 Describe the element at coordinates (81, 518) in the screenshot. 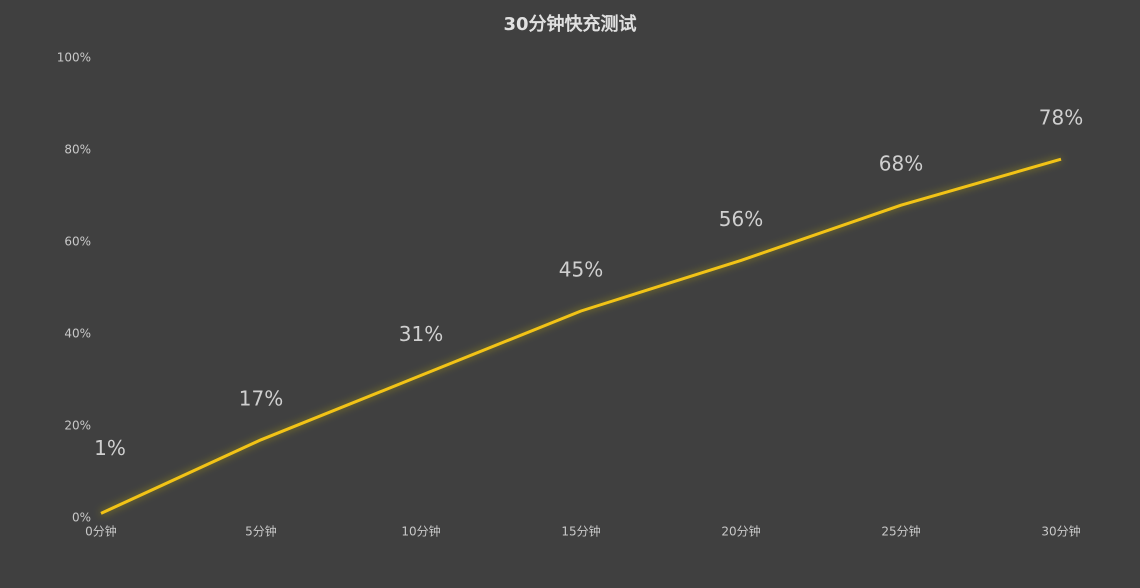

I see `y-tick-label: 0%` at that location.